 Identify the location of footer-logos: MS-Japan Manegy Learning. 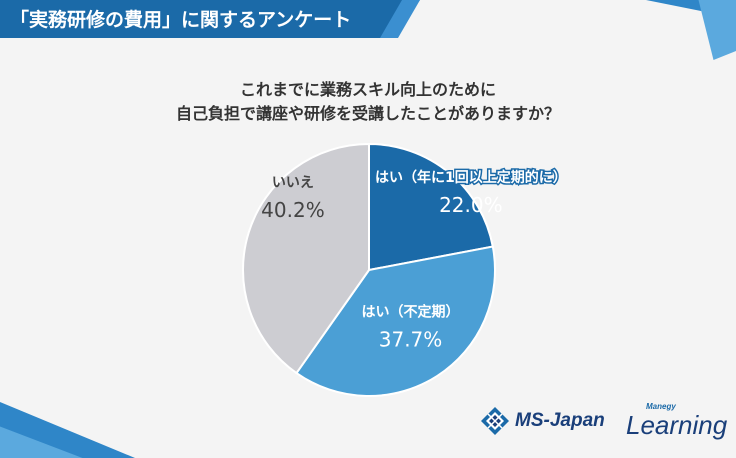
(605, 425).